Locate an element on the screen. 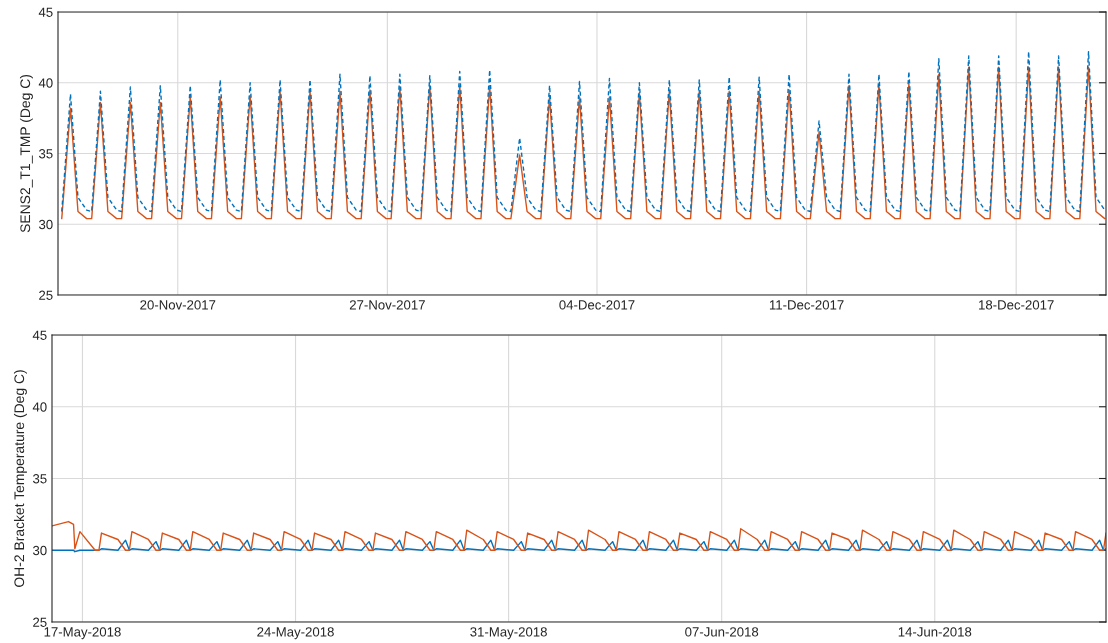 The width and height of the screenshot is (1108, 643). x-tick-label: 07-Jun-2018 is located at coordinates (722, 632).